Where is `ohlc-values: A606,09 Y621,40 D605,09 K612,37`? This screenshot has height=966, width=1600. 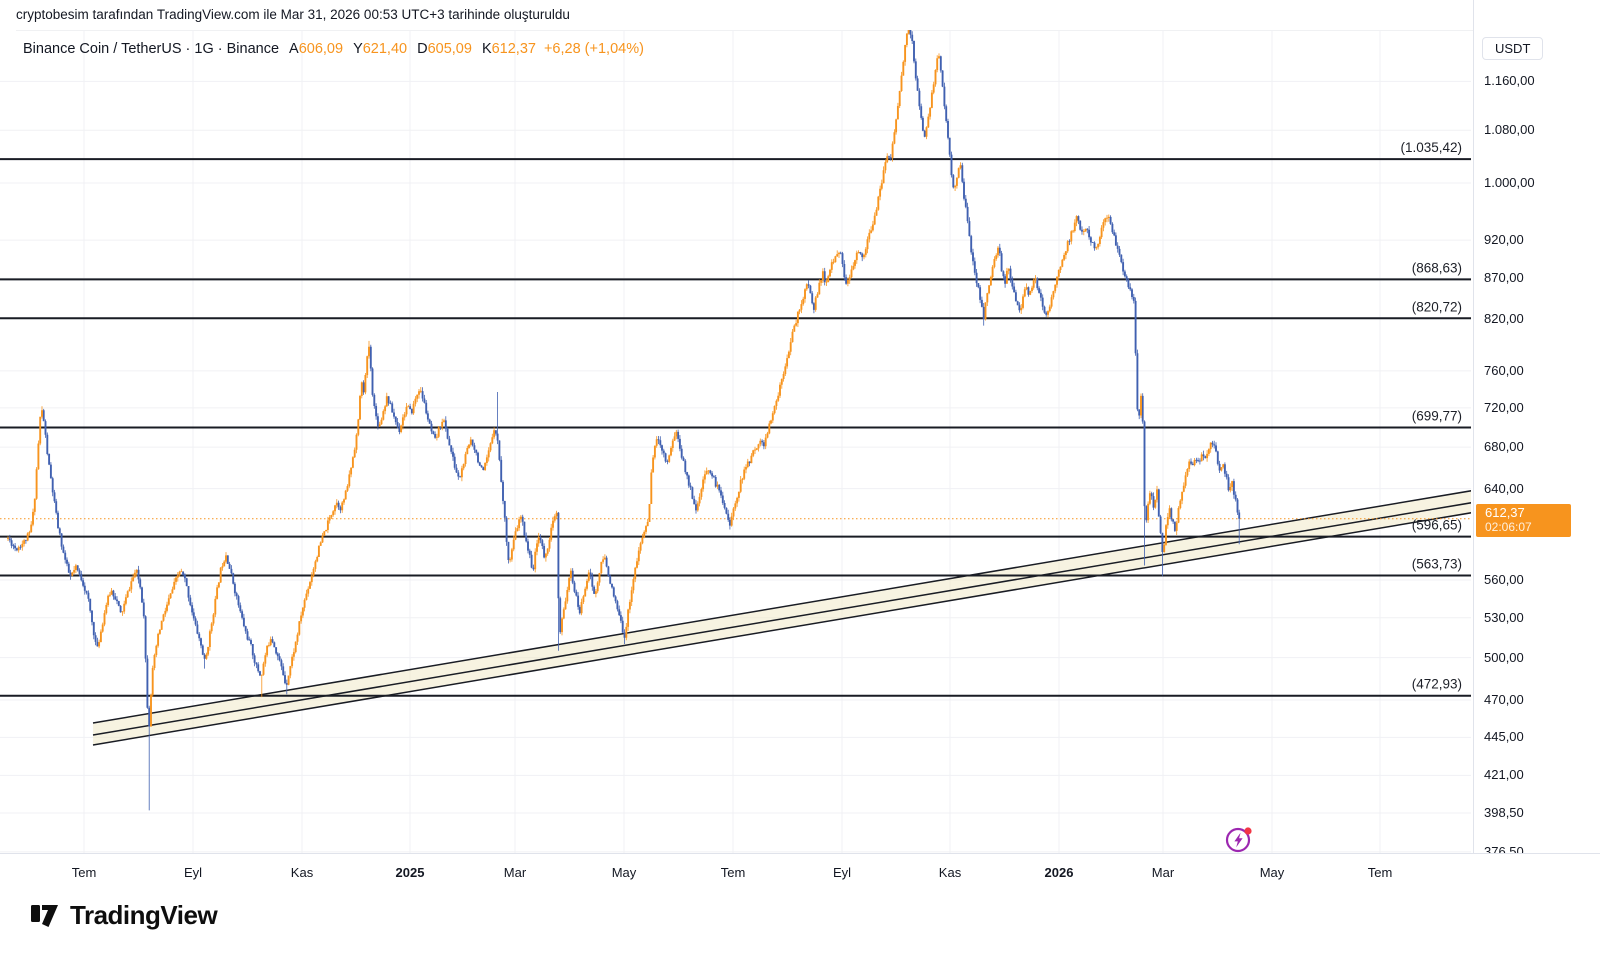 ohlc-values: A606,09 Y621,40 D605,09 K612,37 is located at coordinates (407, 49).